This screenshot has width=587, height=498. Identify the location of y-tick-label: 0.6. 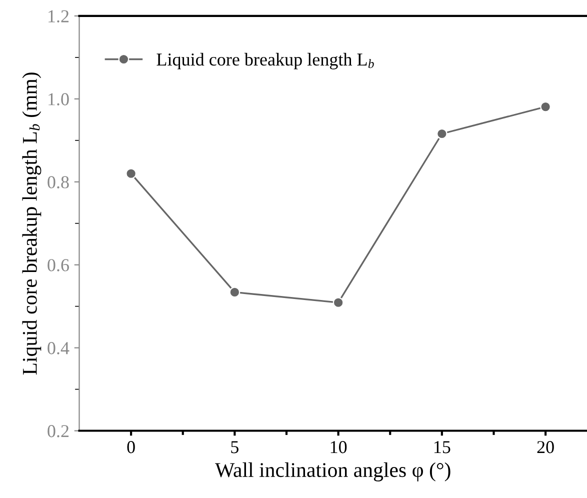
(58, 265).